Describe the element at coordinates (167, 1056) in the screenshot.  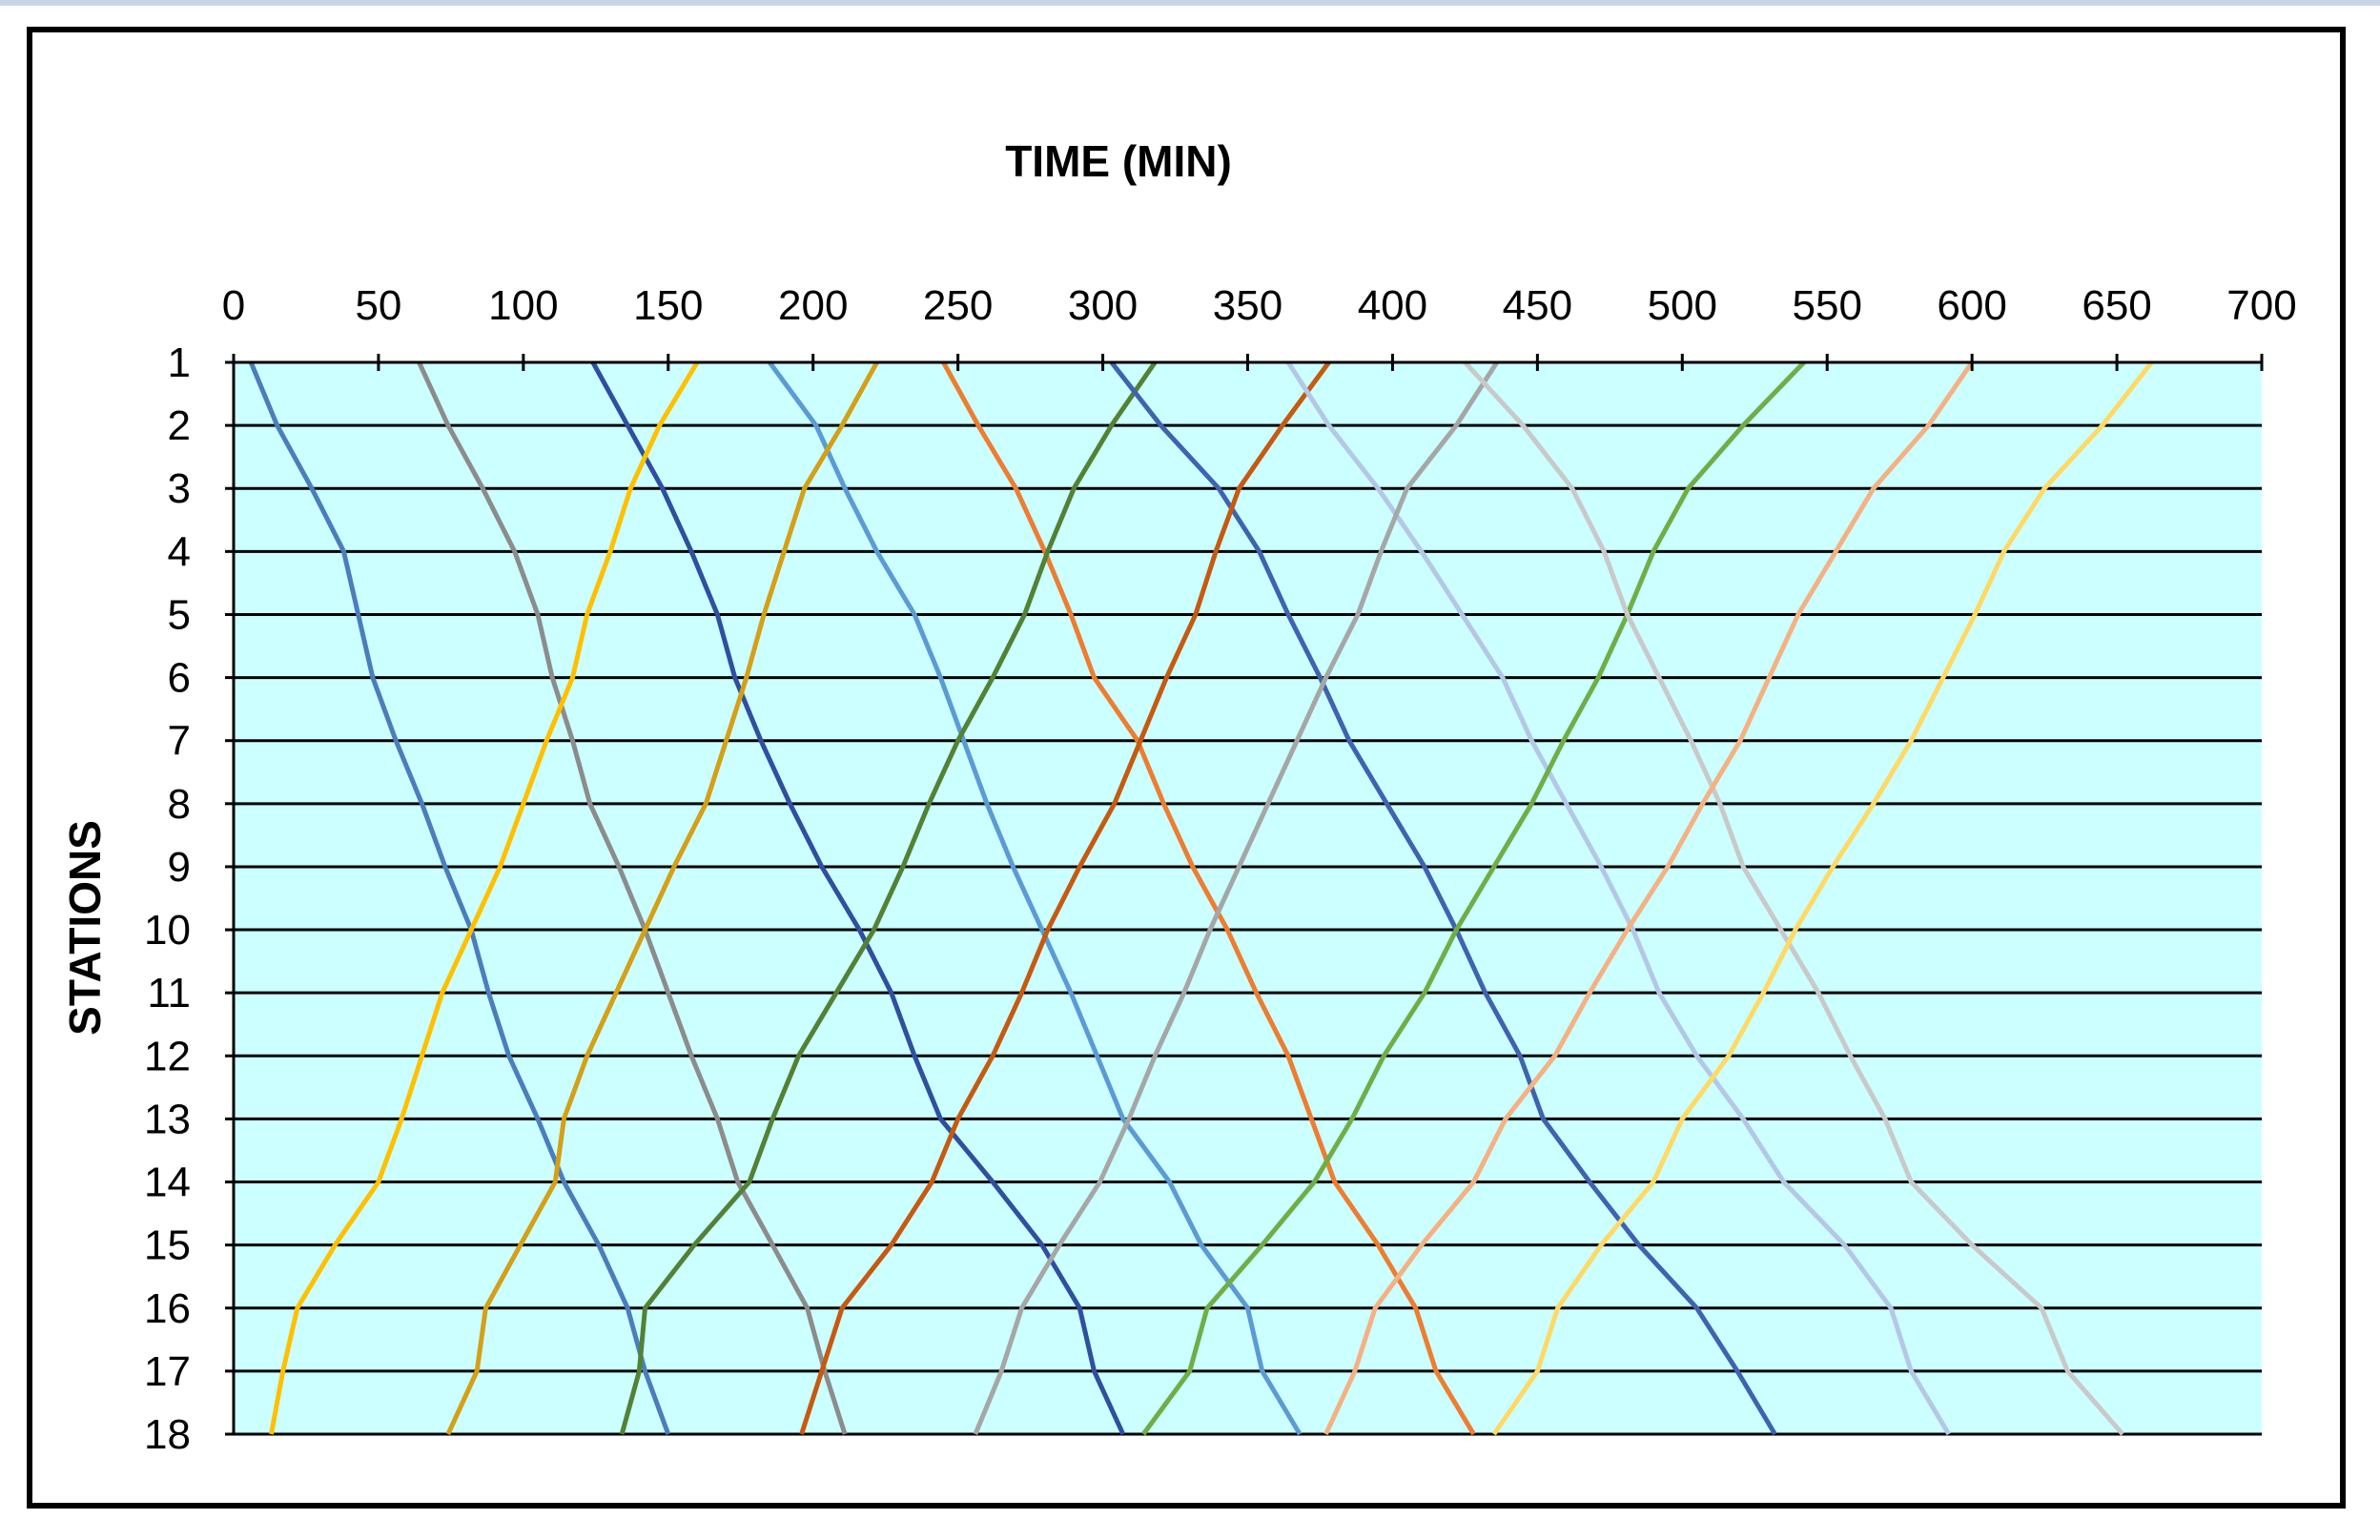
I see `y-tick-label-12: 12` at that location.